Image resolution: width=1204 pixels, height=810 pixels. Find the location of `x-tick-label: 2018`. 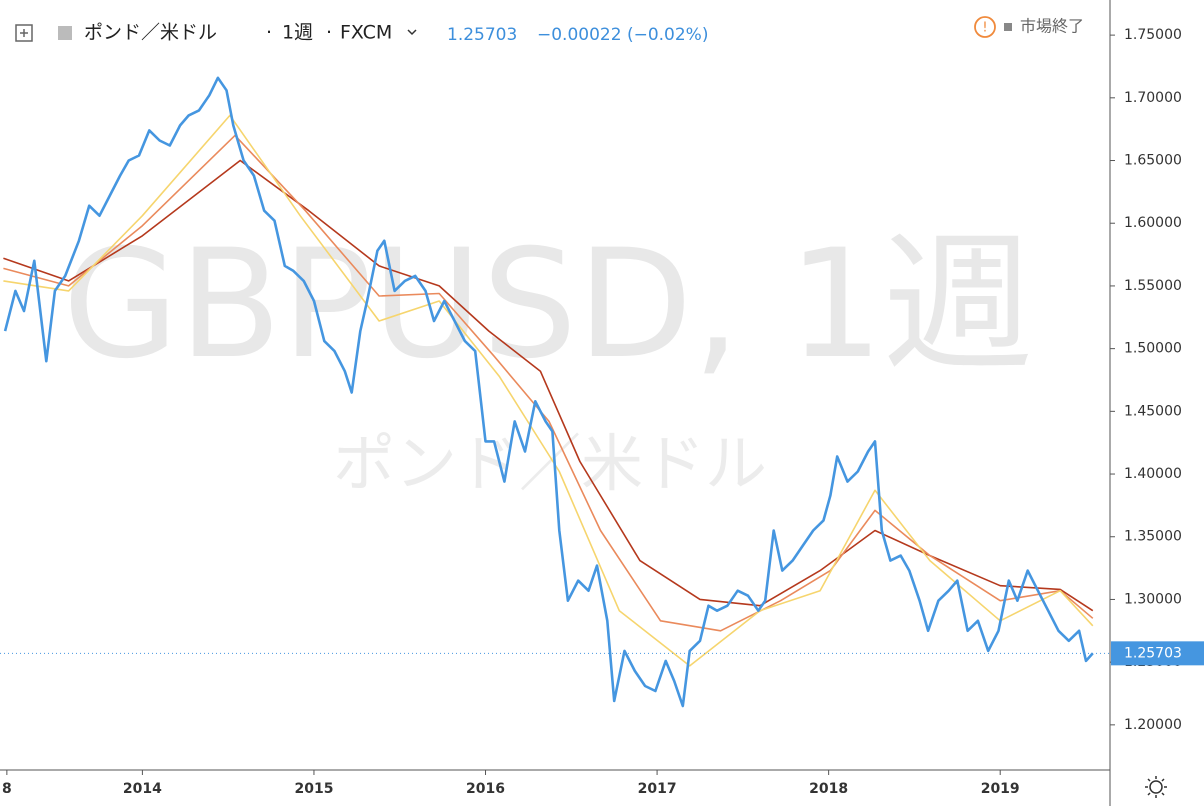

x-tick-label: 2018 is located at coordinates (828, 789).